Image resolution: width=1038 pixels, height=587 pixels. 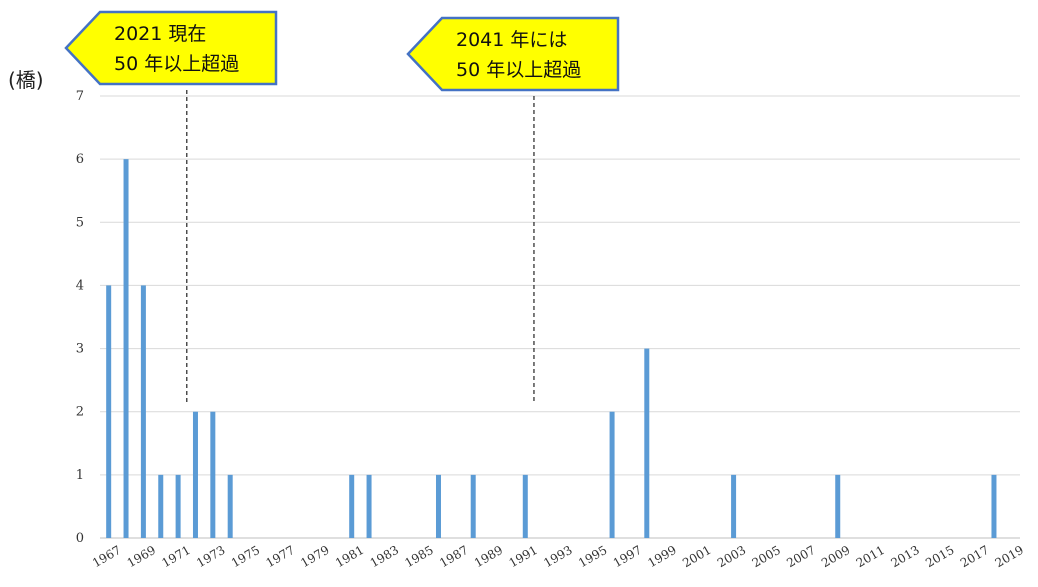 I want to click on x-tick-label: 1985, so click(x=418, y=556).